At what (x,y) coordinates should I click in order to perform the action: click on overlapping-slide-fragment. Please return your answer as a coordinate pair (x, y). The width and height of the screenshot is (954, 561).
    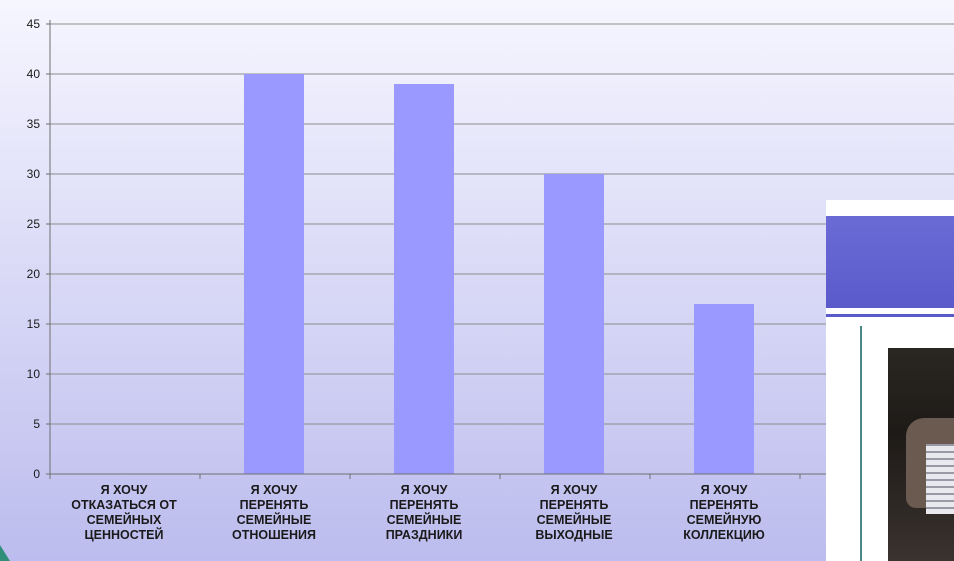
    Looking at the image, I should click on (890, 380).